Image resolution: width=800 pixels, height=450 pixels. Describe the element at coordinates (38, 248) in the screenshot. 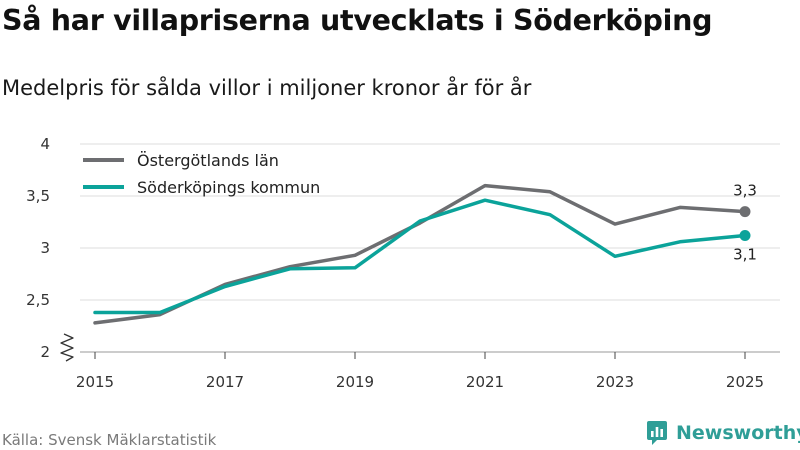

I see `y-axis-ticks: 2 2,5 3 3,5 4` at that location.